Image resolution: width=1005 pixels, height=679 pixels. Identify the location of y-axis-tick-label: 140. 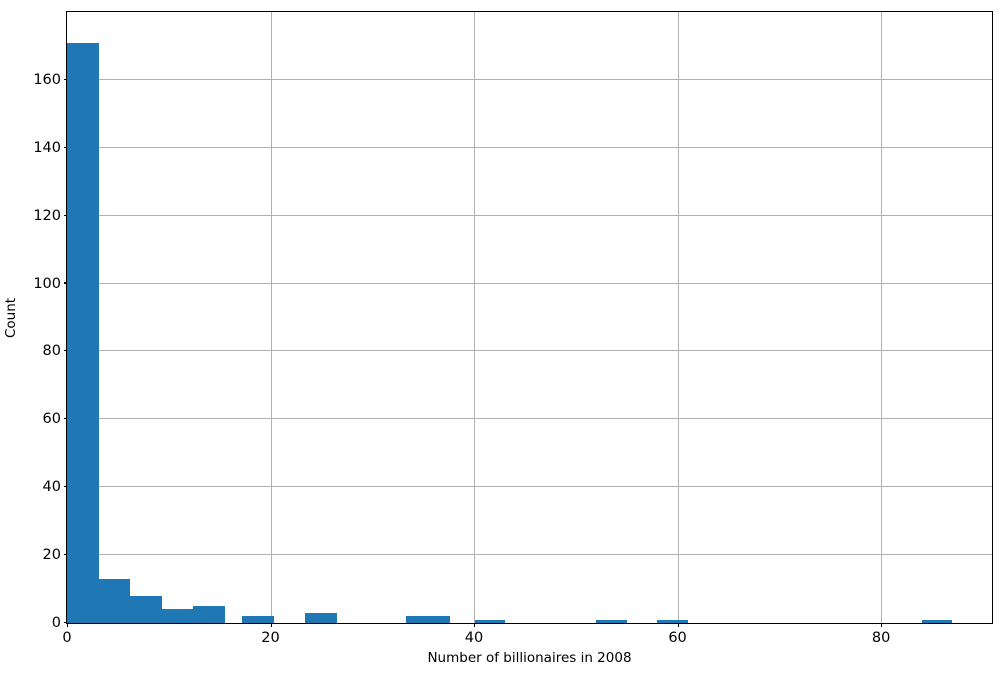
(47, 147).